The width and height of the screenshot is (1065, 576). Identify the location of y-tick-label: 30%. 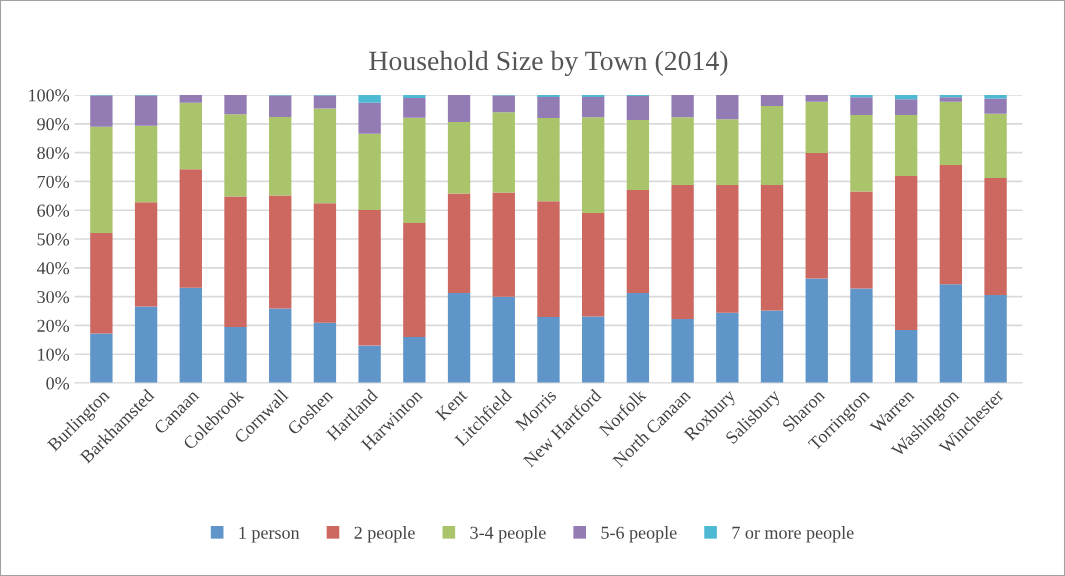
(53, 297).